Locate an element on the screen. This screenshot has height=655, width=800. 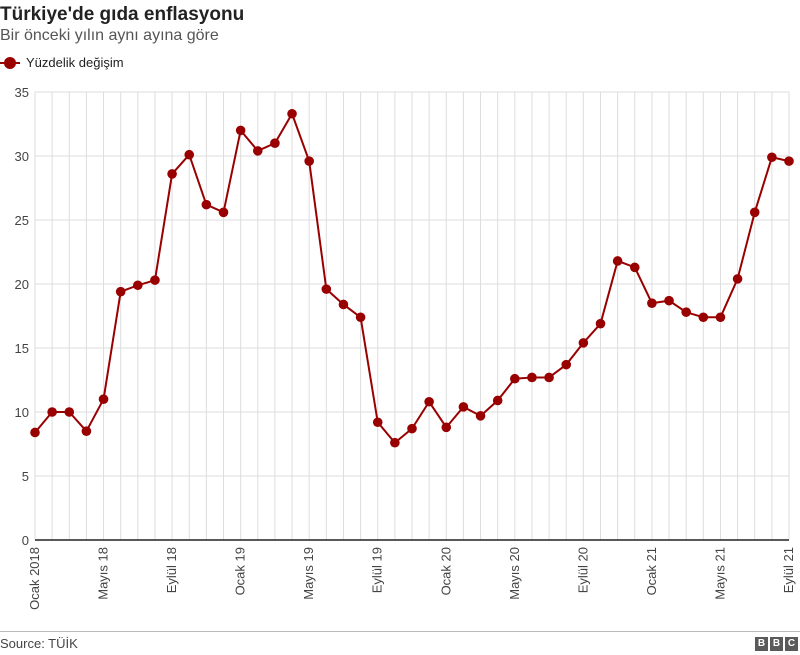
x-tick-label: Ocak 21 is located at coordinates (651, 571).